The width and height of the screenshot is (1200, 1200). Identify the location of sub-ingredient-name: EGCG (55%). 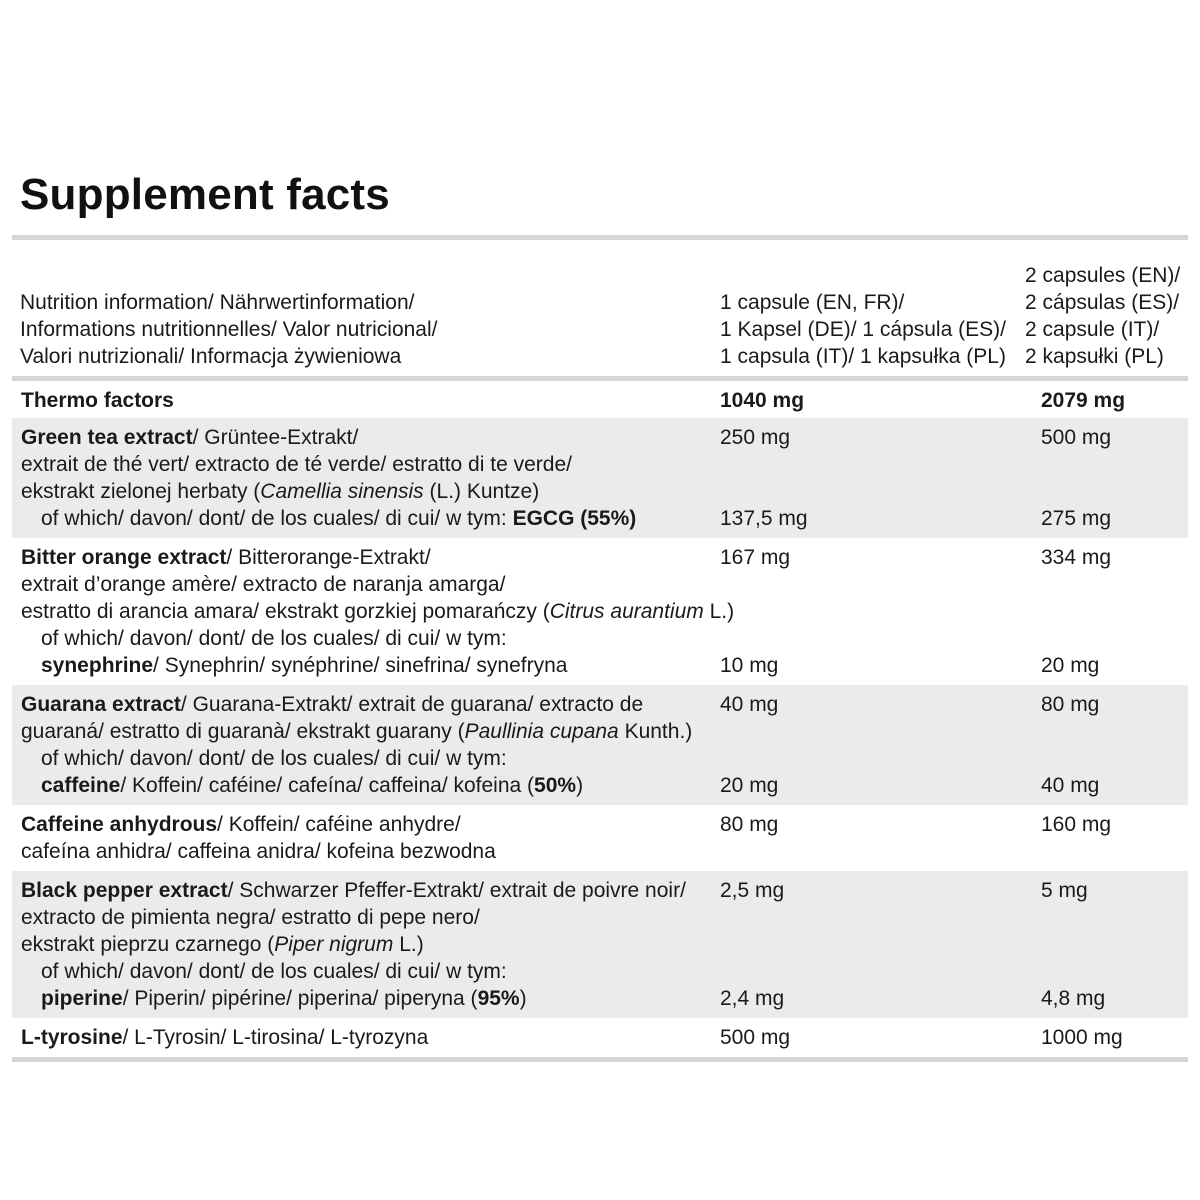
(574, 518).